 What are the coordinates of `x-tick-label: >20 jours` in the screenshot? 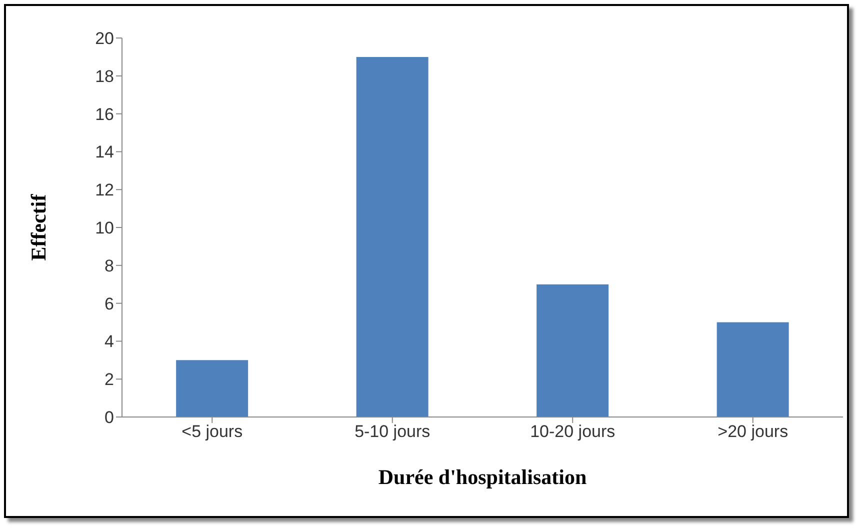 It's located at (753, 432).